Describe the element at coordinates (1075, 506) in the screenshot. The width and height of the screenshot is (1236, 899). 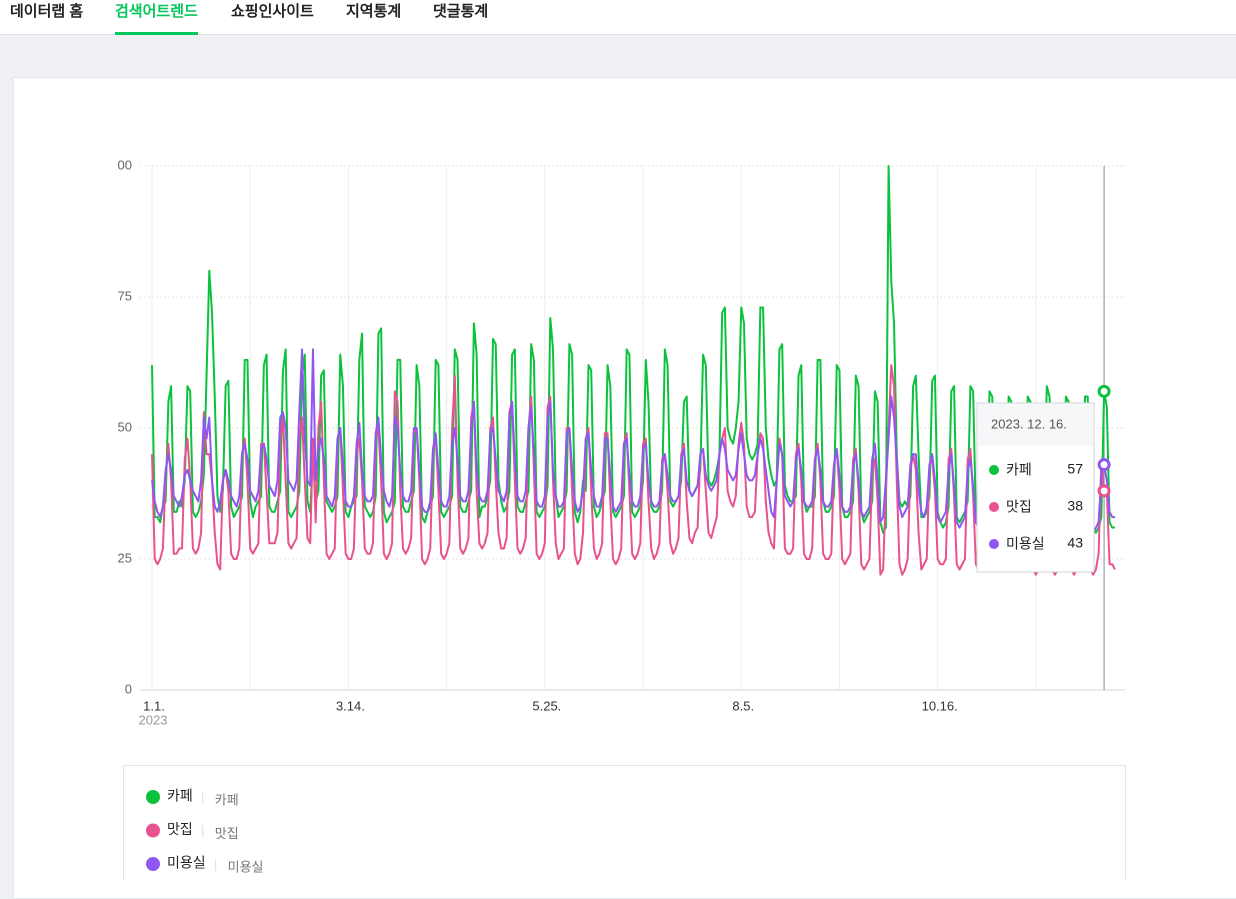
I see `tooltip-value: 38` at that location.